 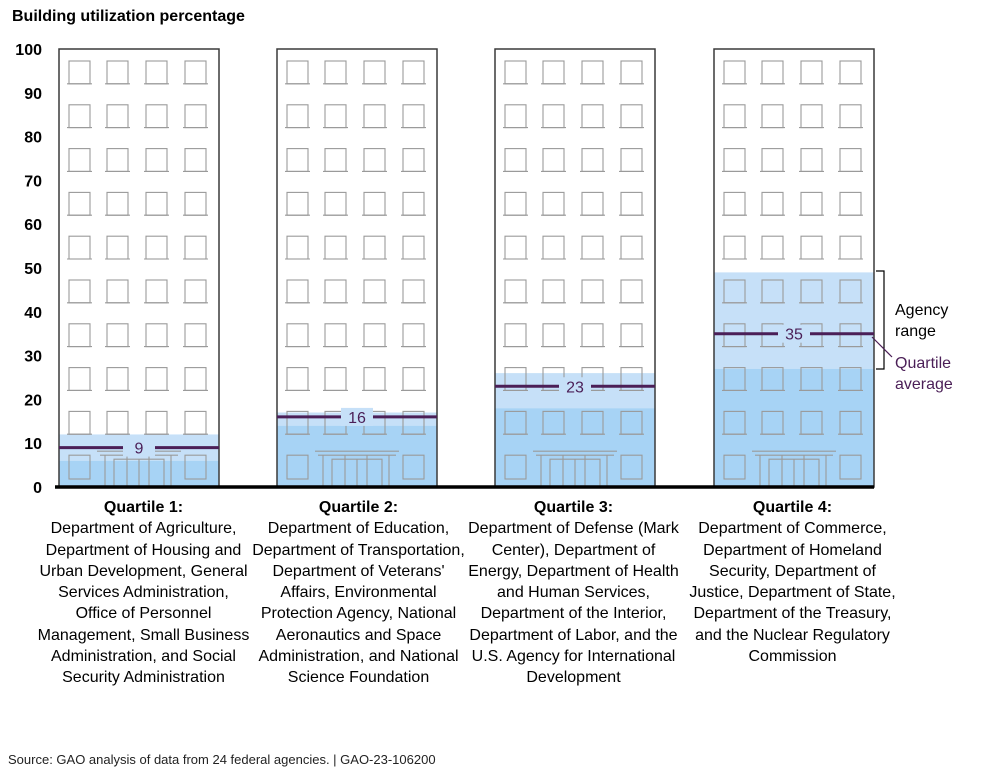 I want to click on legend-quartile-average-line2: average, so click(x=924, y=384).